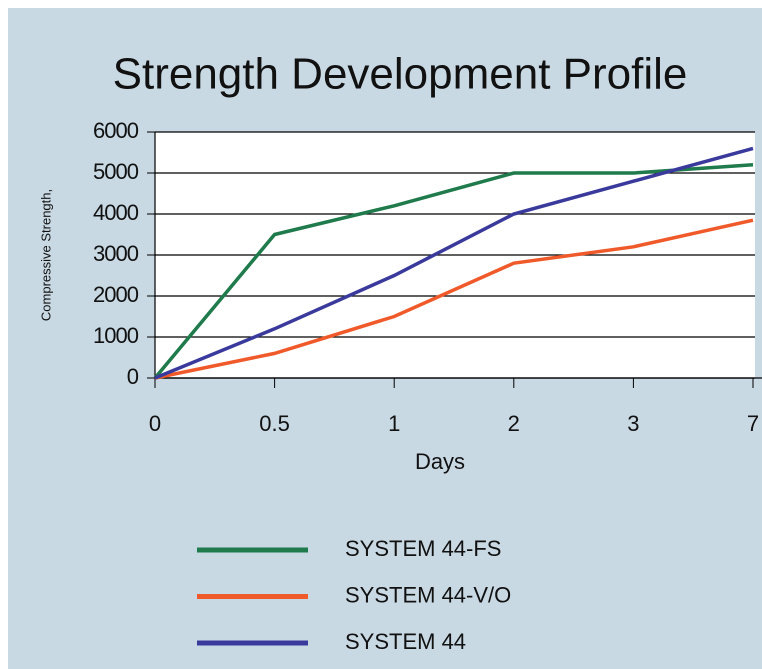  I want to click on y-tick-label: 6000, so click(116, 130).